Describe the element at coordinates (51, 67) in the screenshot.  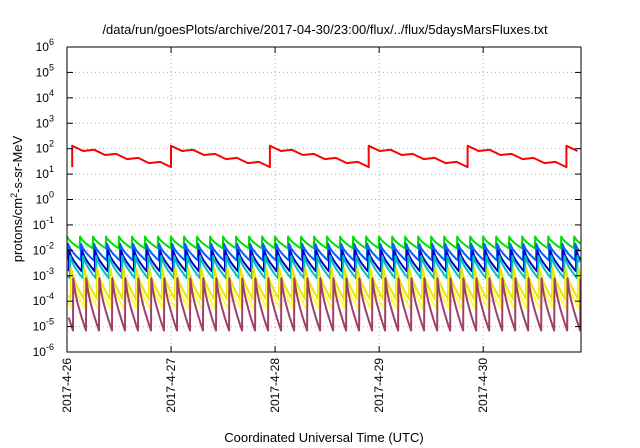
I see `y-tick-exp: 5` at that location.